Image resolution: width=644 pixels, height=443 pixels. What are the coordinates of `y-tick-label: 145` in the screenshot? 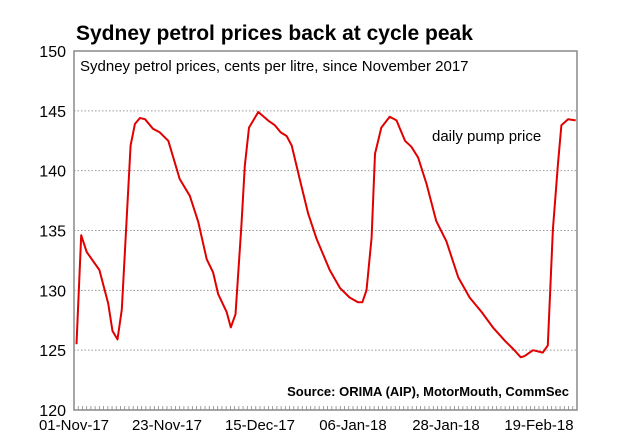 It's located at (52, 112).